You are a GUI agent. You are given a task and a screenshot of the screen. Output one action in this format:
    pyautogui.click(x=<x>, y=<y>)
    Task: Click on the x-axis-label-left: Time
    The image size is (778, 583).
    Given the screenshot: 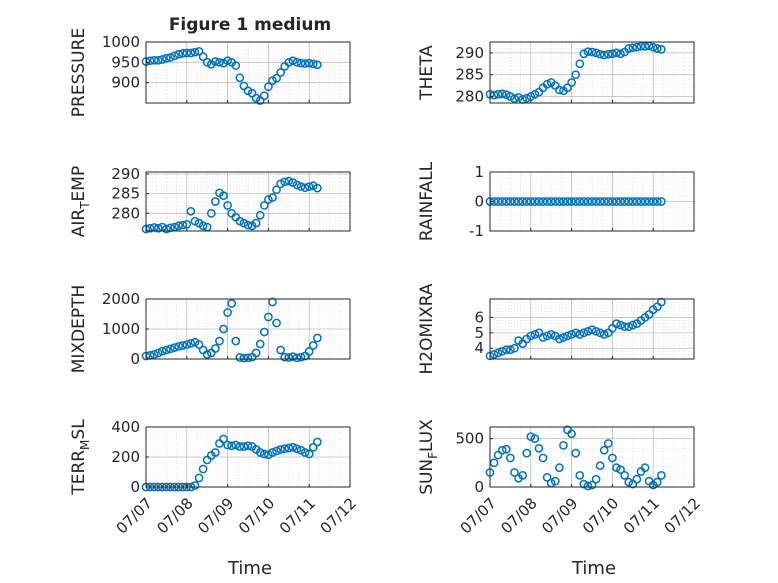 What is the action you would take?
    pyautogui.click(x=249, y=568)
    